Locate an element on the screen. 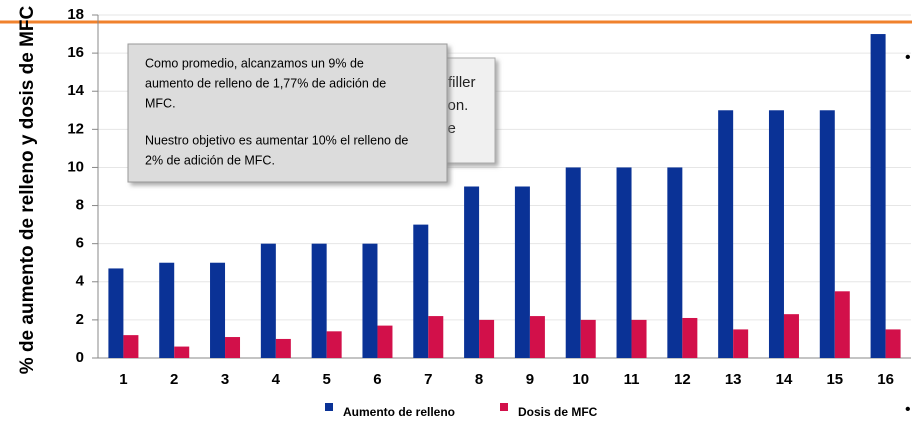 The width and height of the screenshot is (912, 425). x-tick-label: 16 is located at coordinates (885, 379).